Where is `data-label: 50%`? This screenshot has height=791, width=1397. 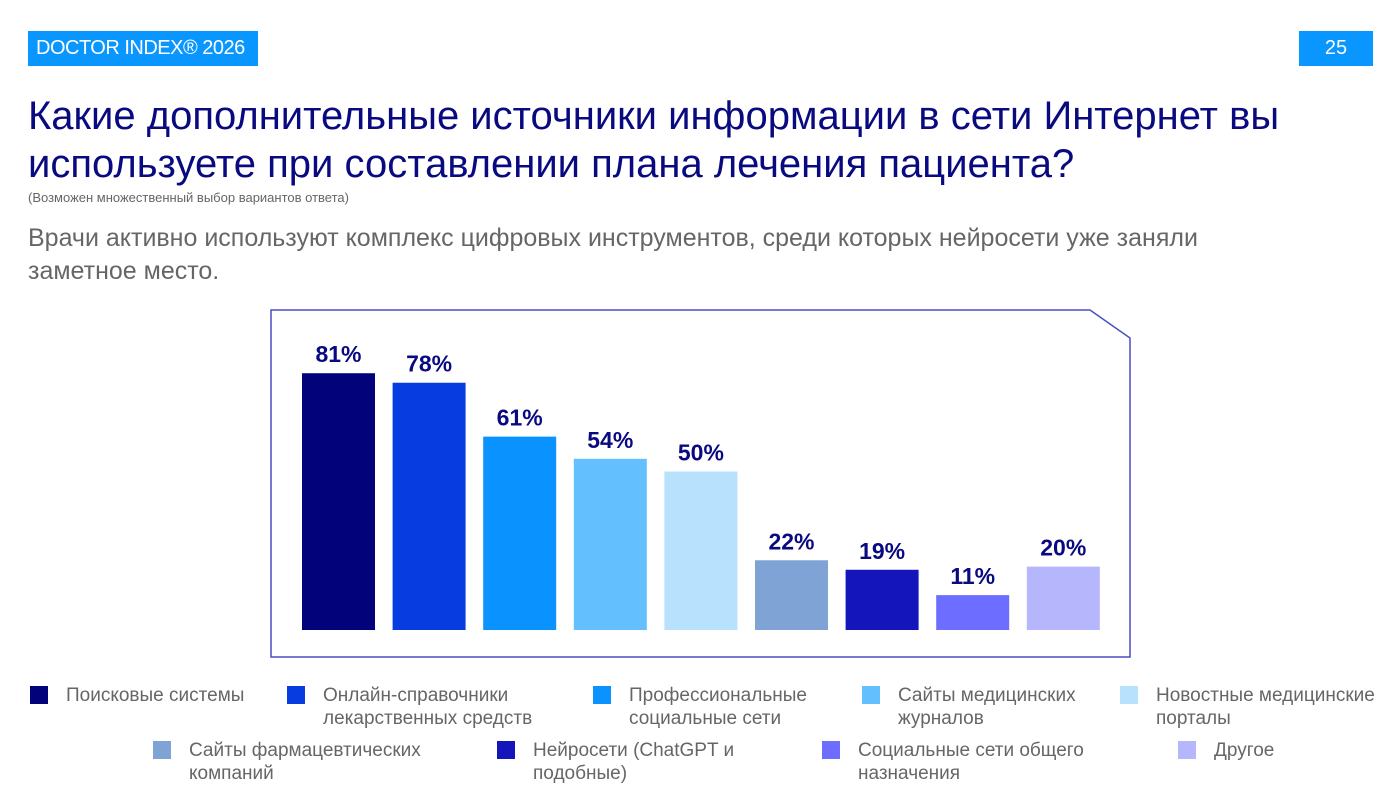 data-label: 50% is located at coordinates (701, 453).